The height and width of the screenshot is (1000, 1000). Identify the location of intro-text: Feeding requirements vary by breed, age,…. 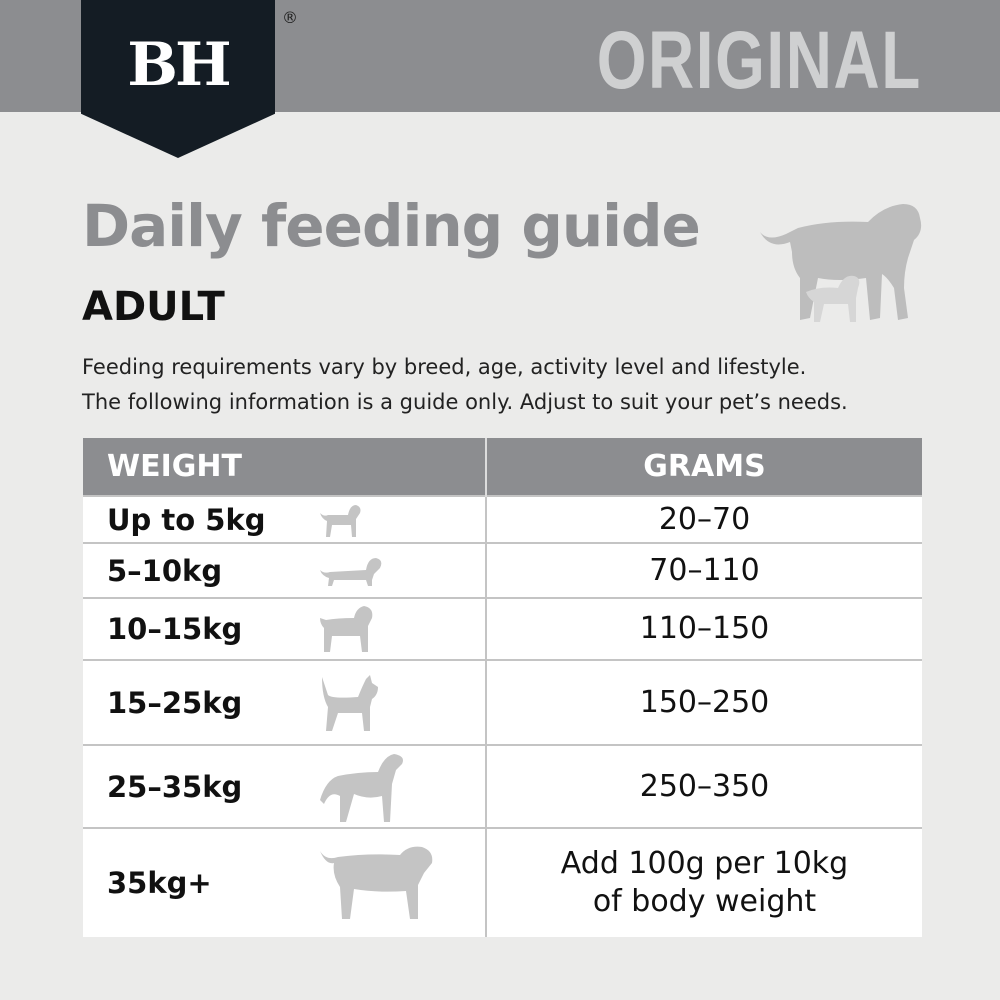
(465, 385).